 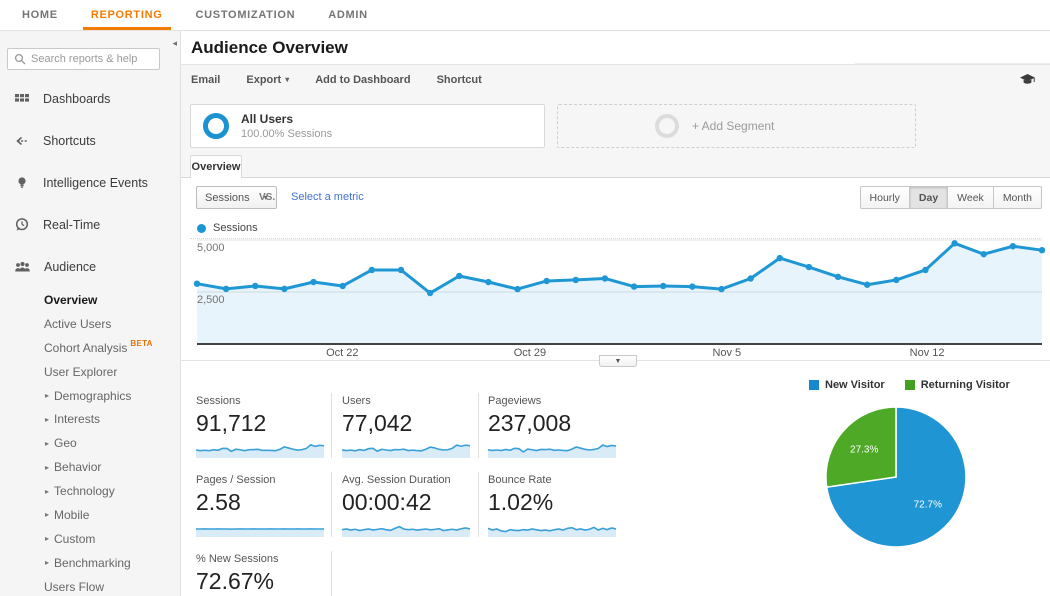 What do you see at coordinates (267, 80) in the screenshot?
I see `export-button: Export ▾` at bounding box center [267, 80].